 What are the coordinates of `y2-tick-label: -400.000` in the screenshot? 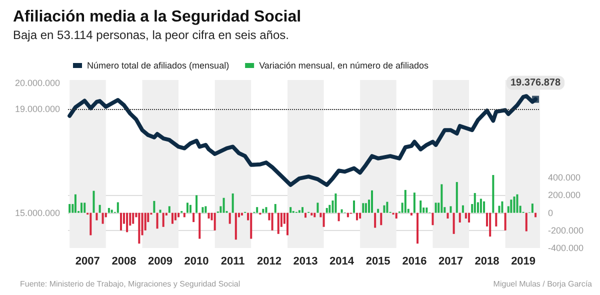 It's located at (566, 248).